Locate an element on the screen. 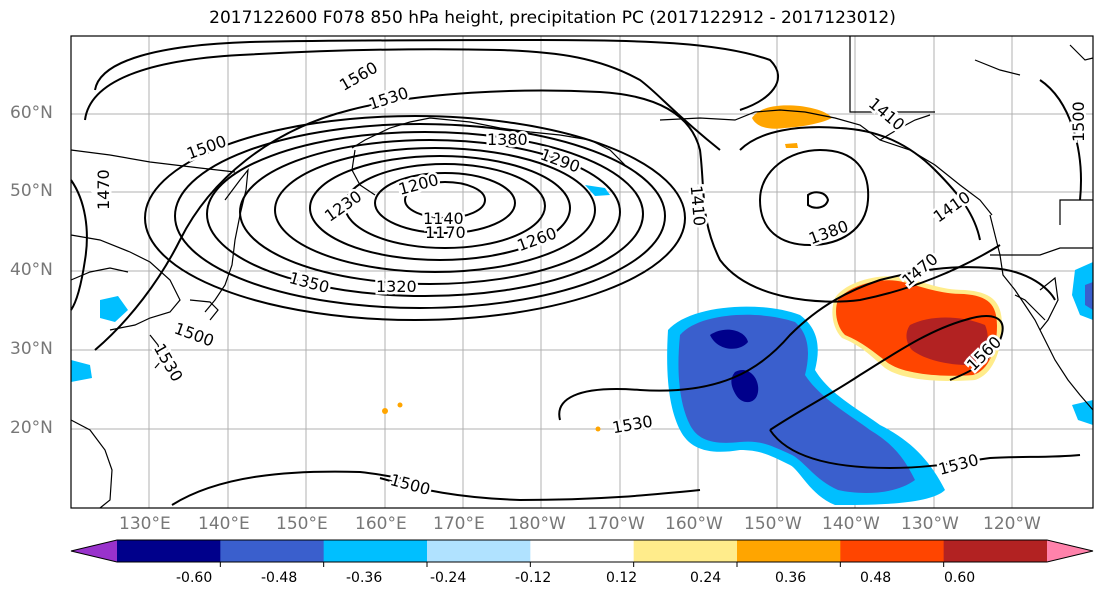 This screenshot has height=601, width=1105. contour-label: 1140 is located at coordinates (443, 218).